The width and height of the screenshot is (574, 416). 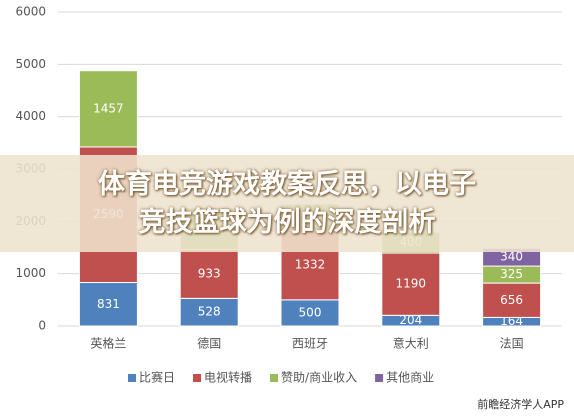 I want to click on y-tick-label: 0, so click(x=42, y=326).